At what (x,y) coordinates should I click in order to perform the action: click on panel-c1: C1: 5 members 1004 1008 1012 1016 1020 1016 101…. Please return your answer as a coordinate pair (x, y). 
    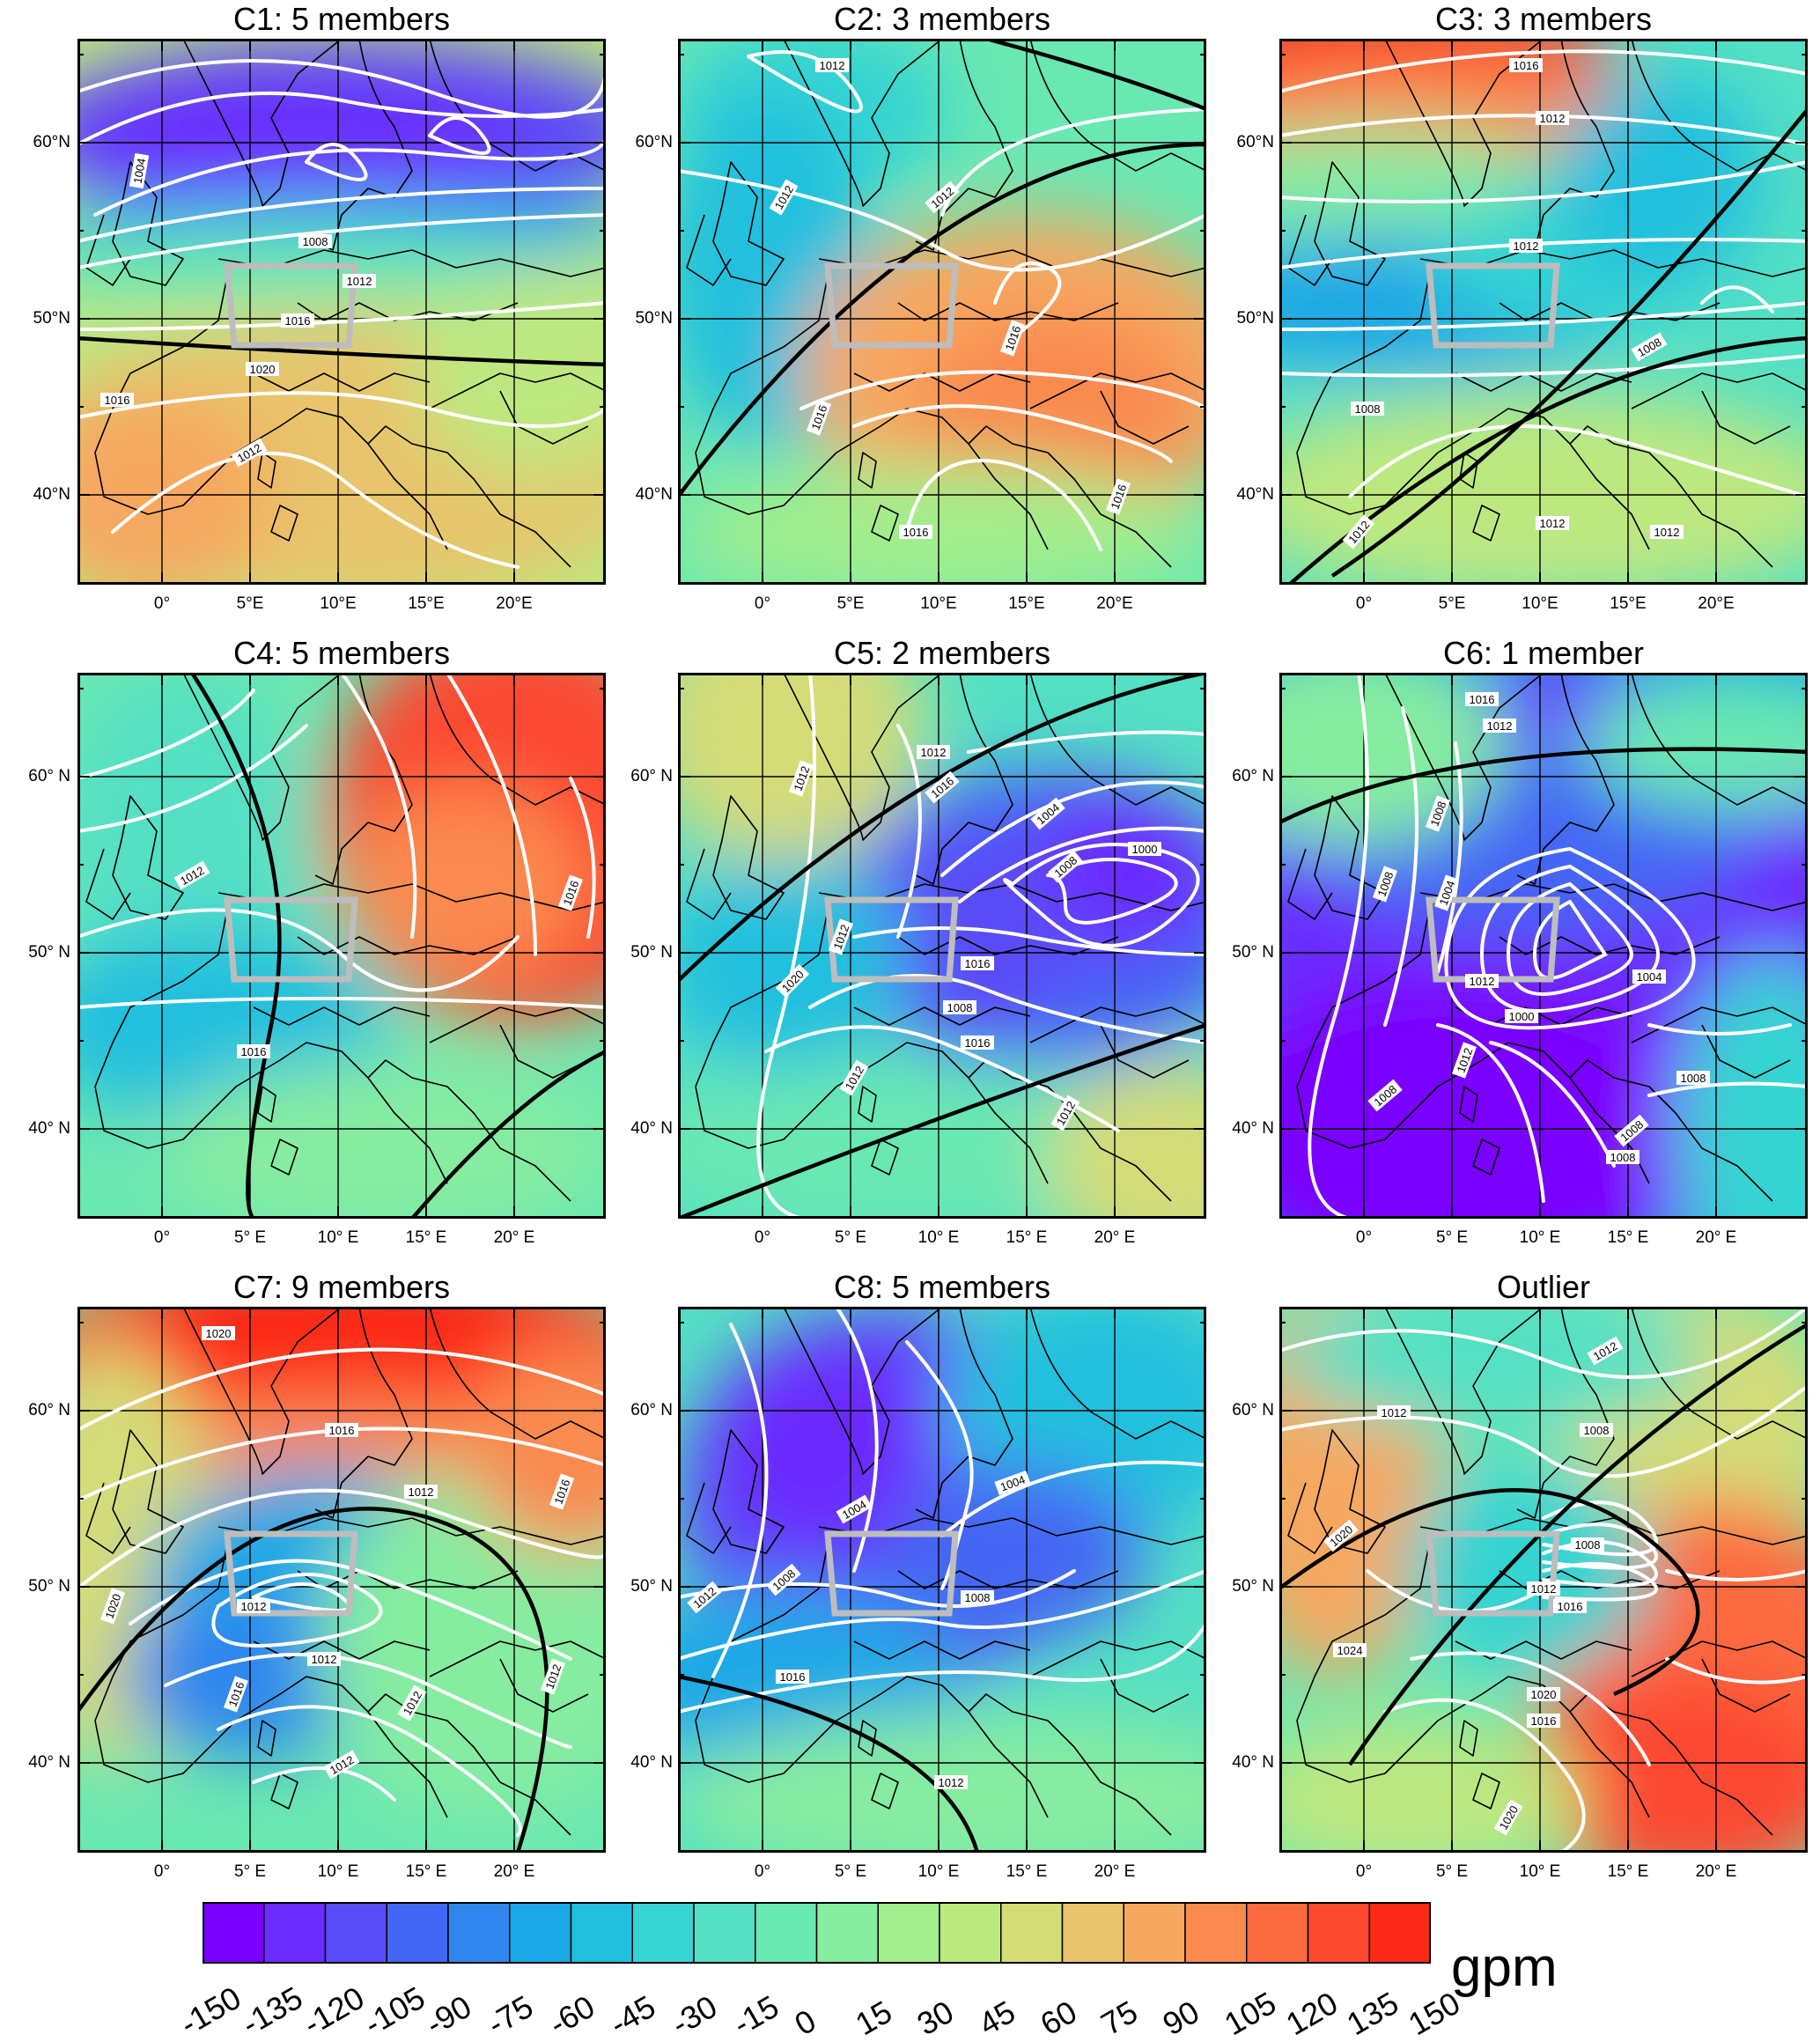
    Looking at the image, I should click on (319, 317).